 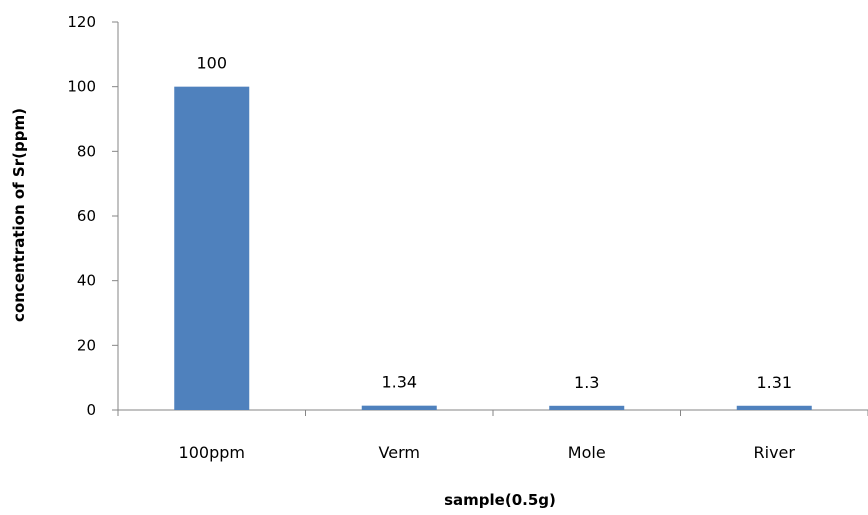 I want to click on x-category-label: 100ppm, so click(x=212, y=452).